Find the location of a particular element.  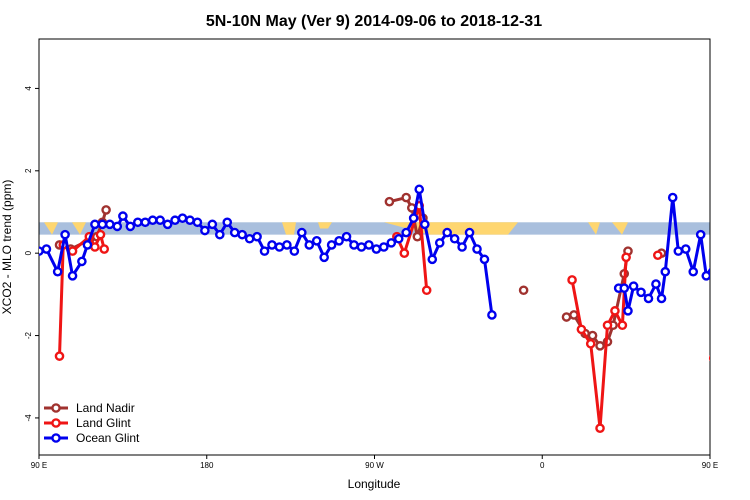

y-tick-label-1: -2 is located at coordinates (28, 335).